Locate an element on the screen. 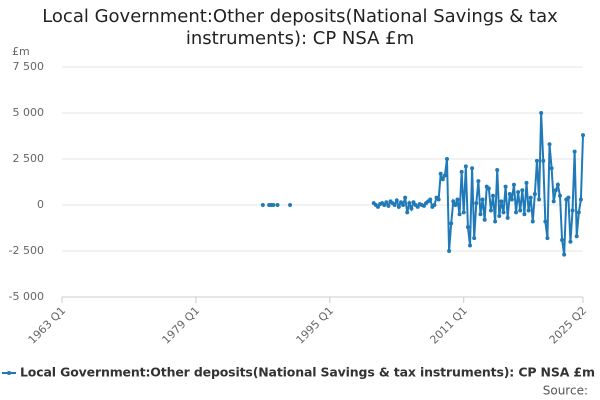  y-tick-label: -5 000 is located at coordinates (26, 296).